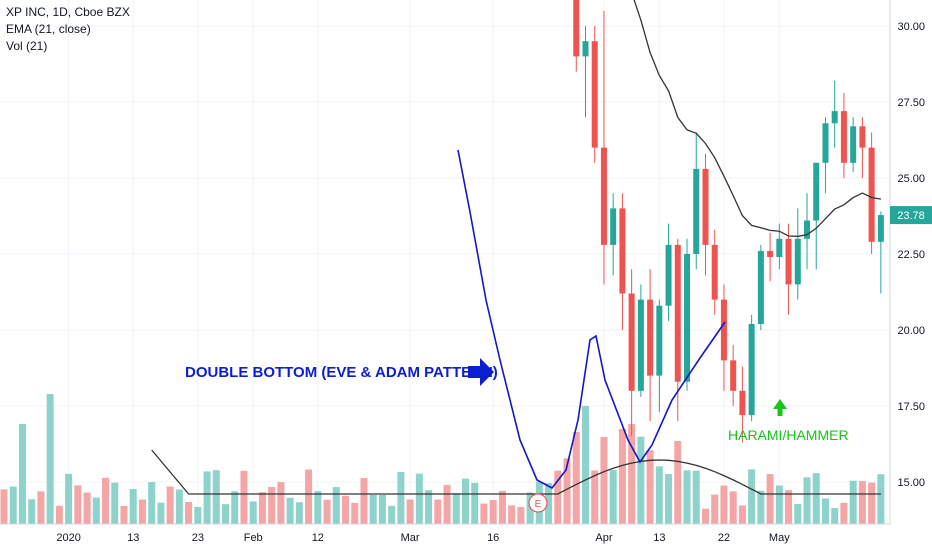 Image resolution: width=932 pixels, height=555 pixels. I want to click on x-tick-label: 2020, so click(68, 538).